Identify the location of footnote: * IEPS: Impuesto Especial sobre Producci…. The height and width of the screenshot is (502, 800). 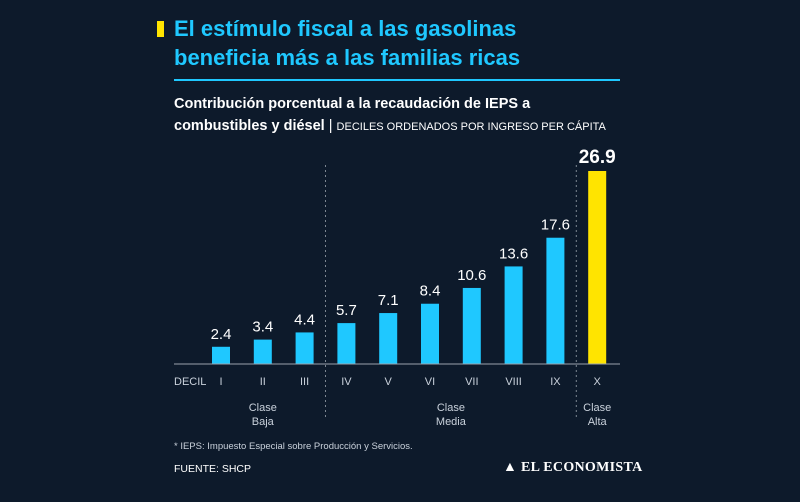
(293, 446).